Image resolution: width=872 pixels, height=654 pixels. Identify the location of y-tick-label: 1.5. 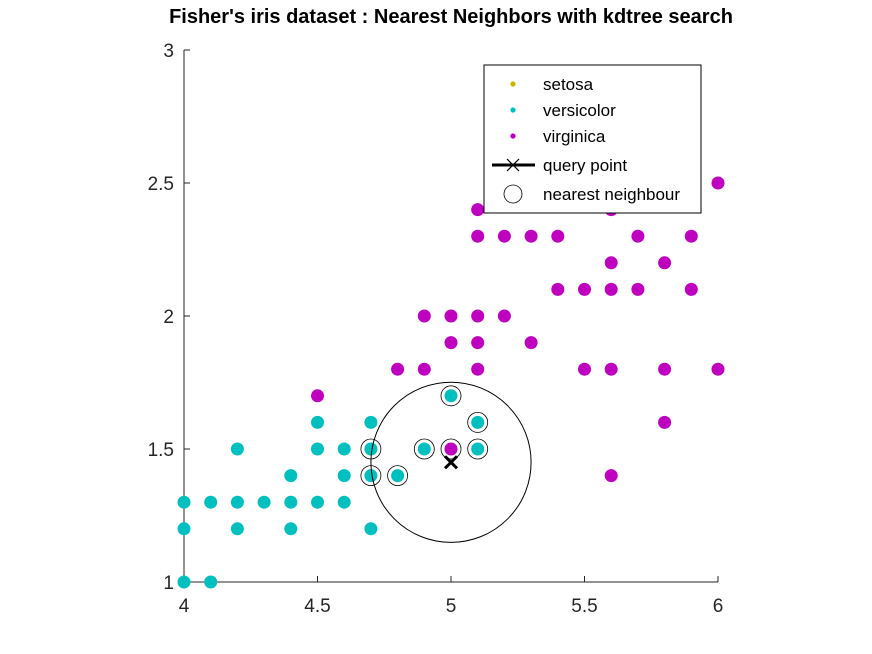
(161, 450).